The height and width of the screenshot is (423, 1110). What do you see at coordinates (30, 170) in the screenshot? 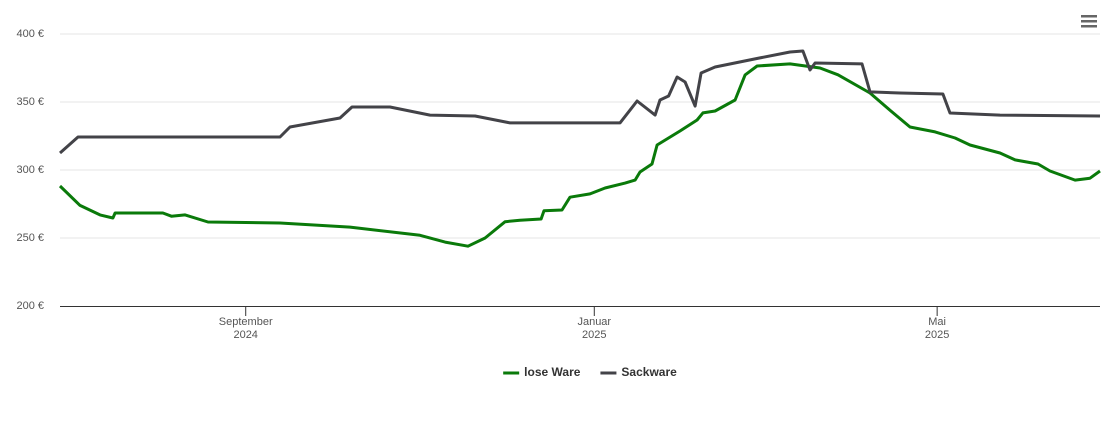
I see `y-tick-label: 300 €` at bounding box center [30, 170].